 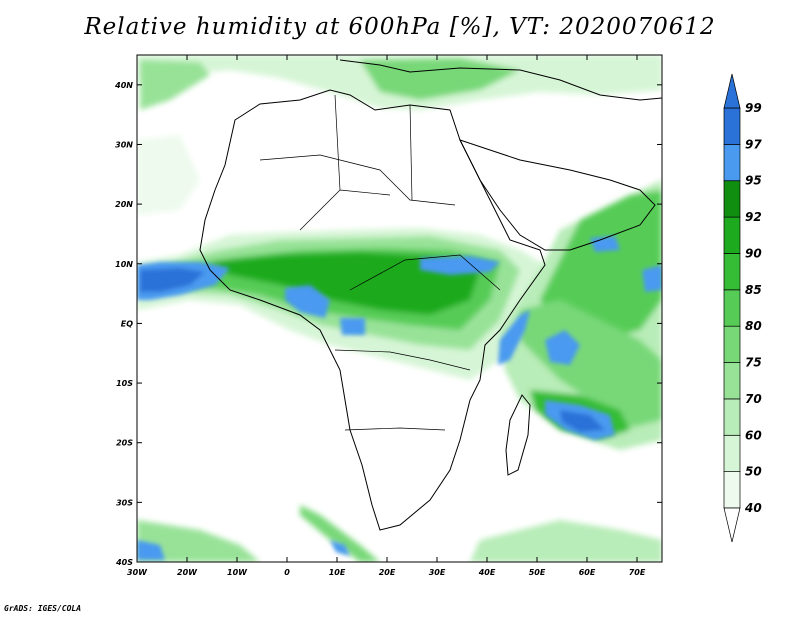 What do you see at coordinates (753, 217) in the screenshot?
I see `colorbar-label: 92` at bounding box center [753, 217].